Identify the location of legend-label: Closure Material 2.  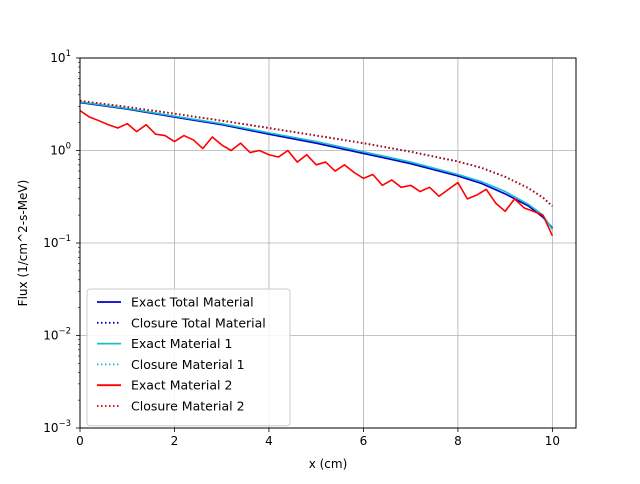
(188, 406).